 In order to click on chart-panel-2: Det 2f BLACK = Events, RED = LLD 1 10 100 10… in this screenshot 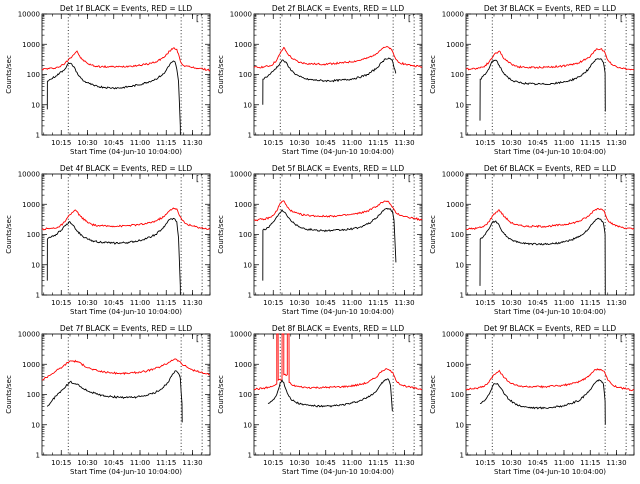, I will do `click(320, 80)`.